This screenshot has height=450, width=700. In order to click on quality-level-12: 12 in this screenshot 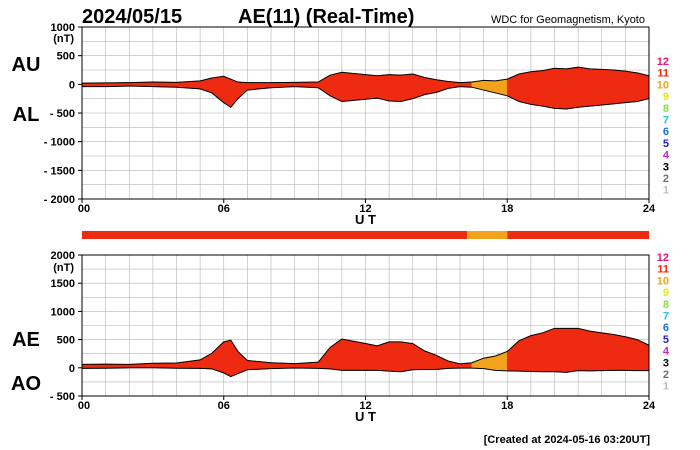, I will do `click(663, 258)`.